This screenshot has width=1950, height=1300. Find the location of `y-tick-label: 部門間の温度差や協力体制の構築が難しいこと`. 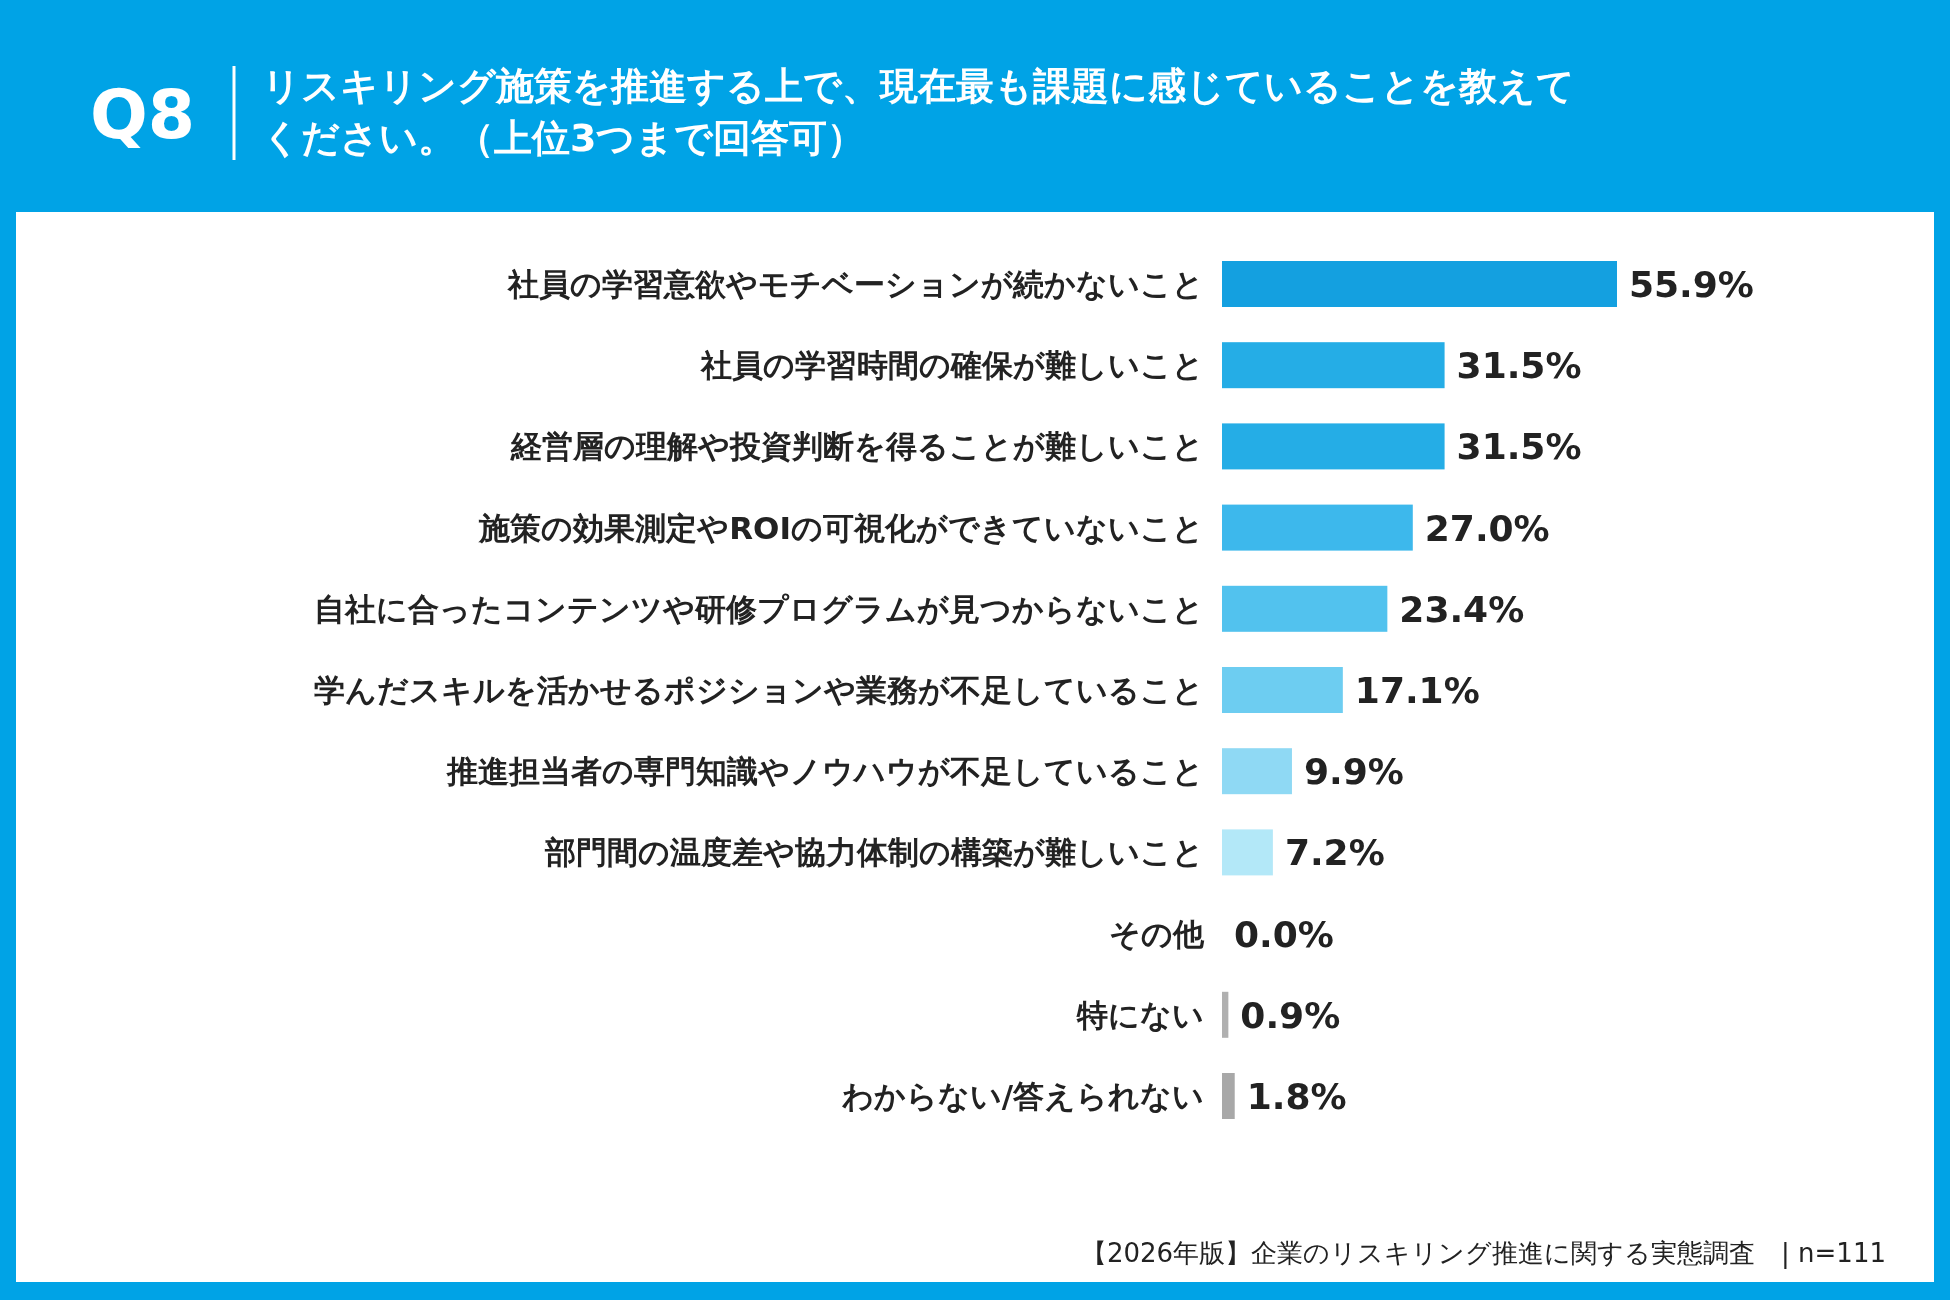

y-tick-label: 部門間の温度差や協力体制の構築が難しいこと is located at coordinates (874, 852).